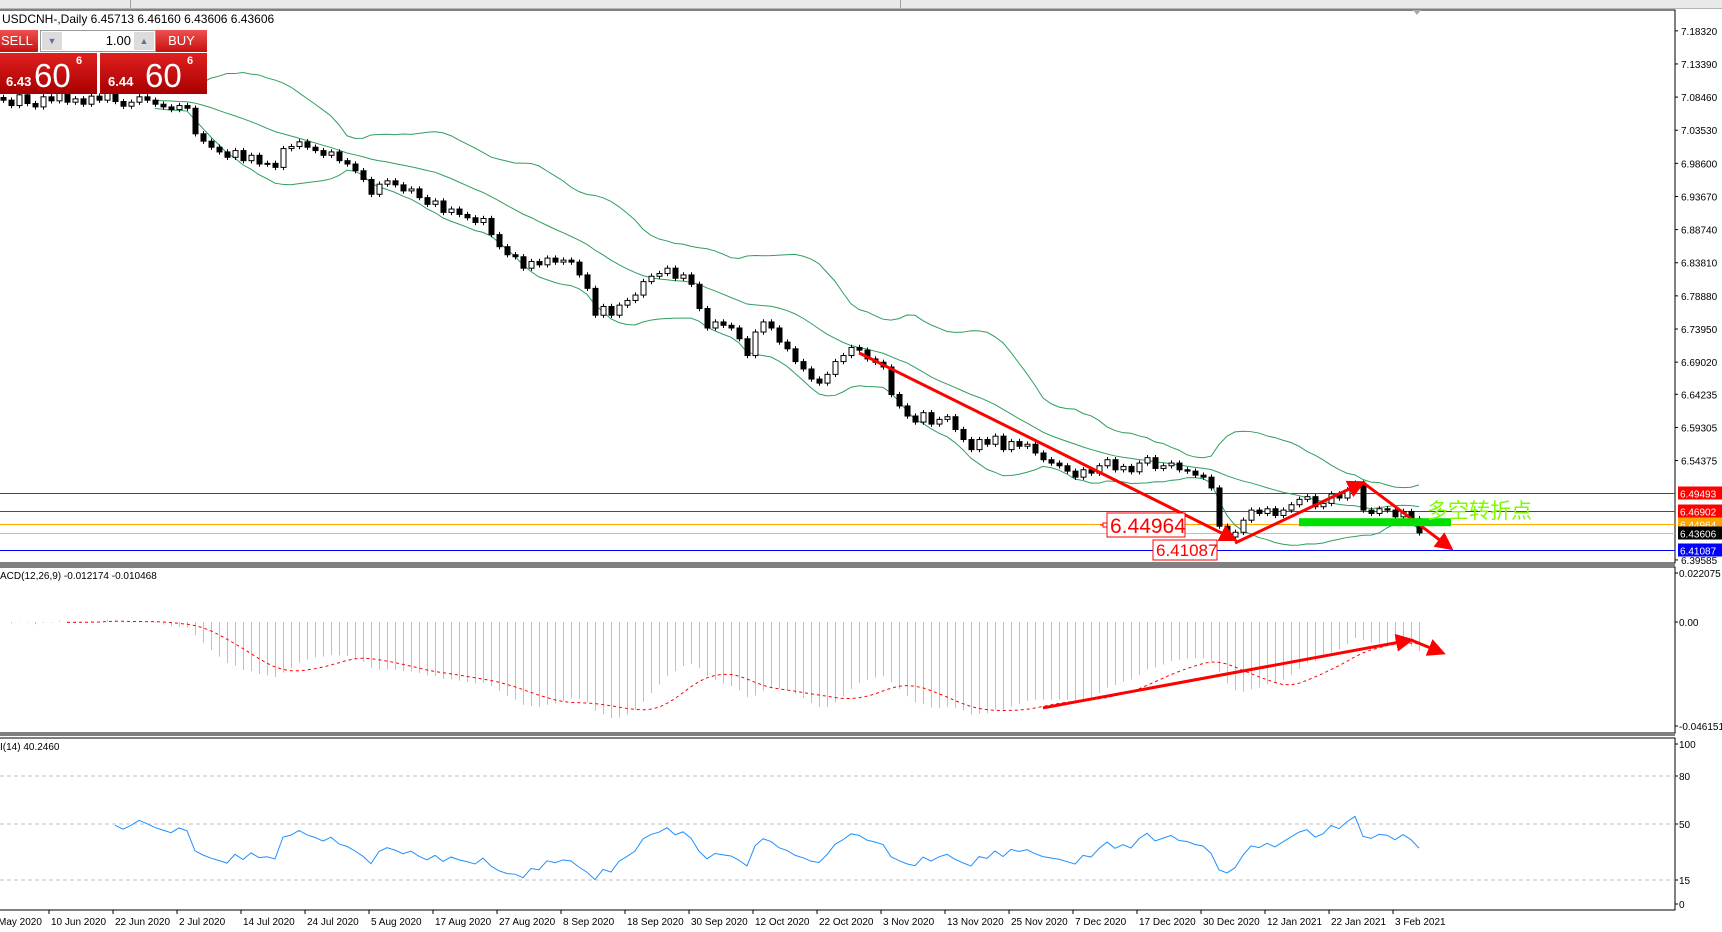 The height and width of the screenshot is (932, 1722). I want to click on price-label-box, so click(1146, 525).